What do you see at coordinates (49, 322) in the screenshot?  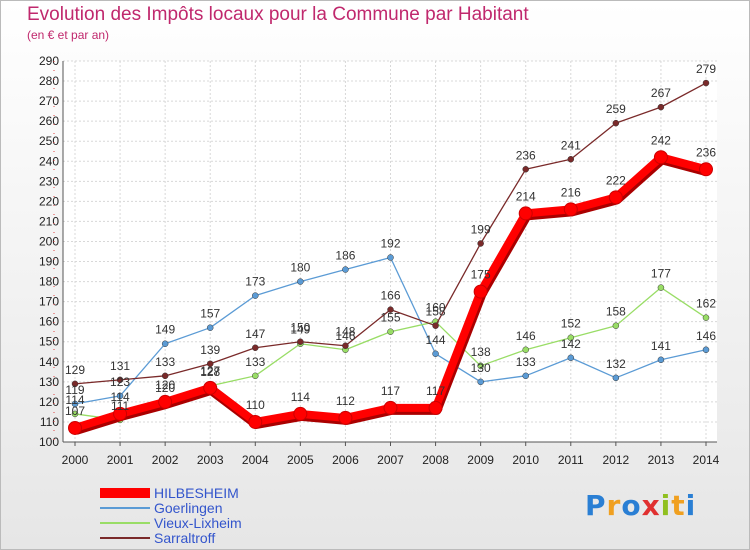 I see `y-tick-label: 160` at bounding box center [49, 322].